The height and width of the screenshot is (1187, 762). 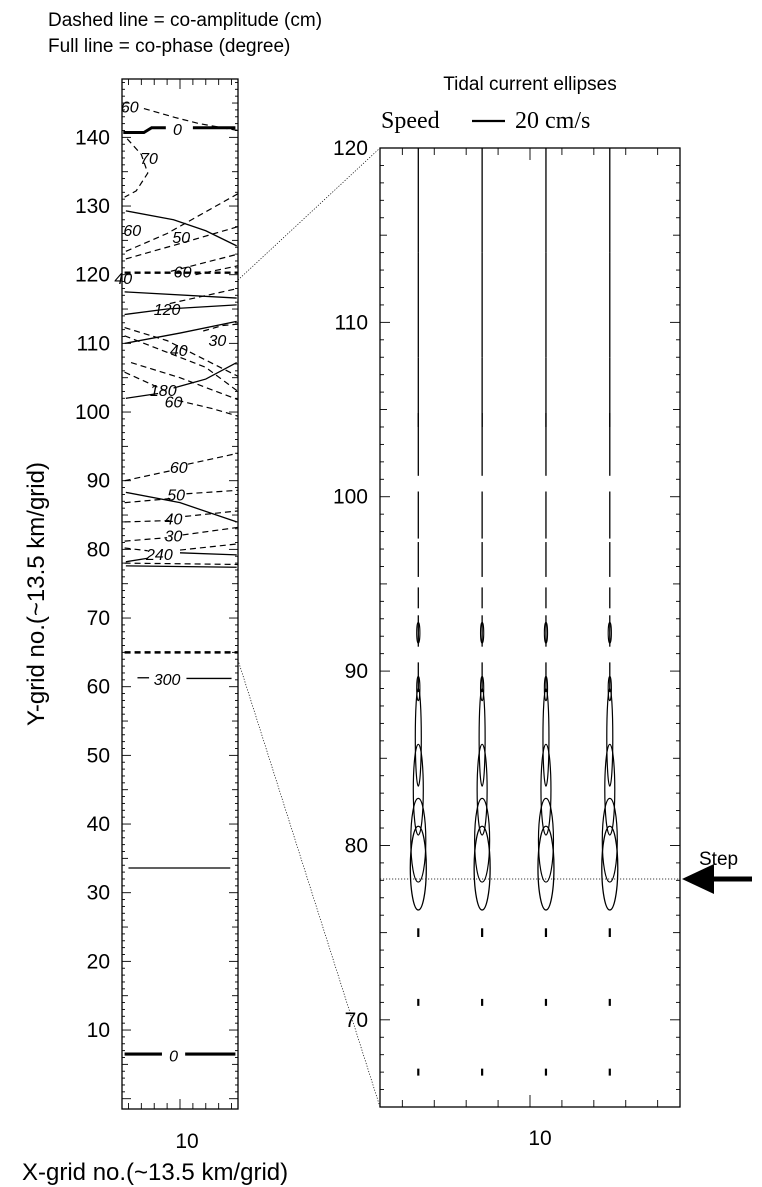 What do you see at coordinates (98, 961) in the screenshot?
I see `y-tick-label: 20` at bounding box center [98, 961].